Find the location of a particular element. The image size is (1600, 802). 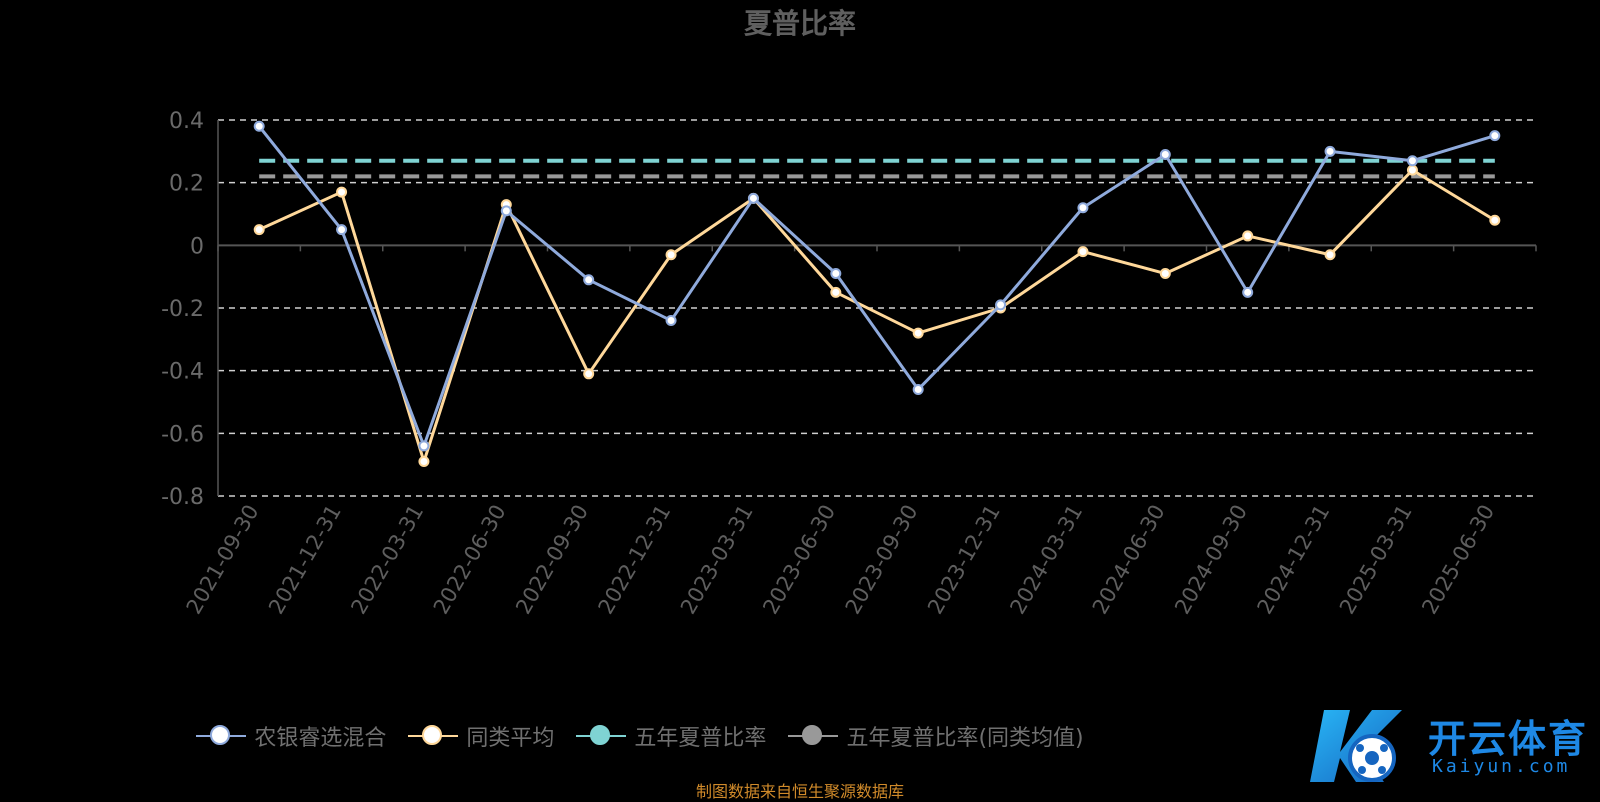

legend-label: 农银睿选混合 is located at coordinates (320, 738).